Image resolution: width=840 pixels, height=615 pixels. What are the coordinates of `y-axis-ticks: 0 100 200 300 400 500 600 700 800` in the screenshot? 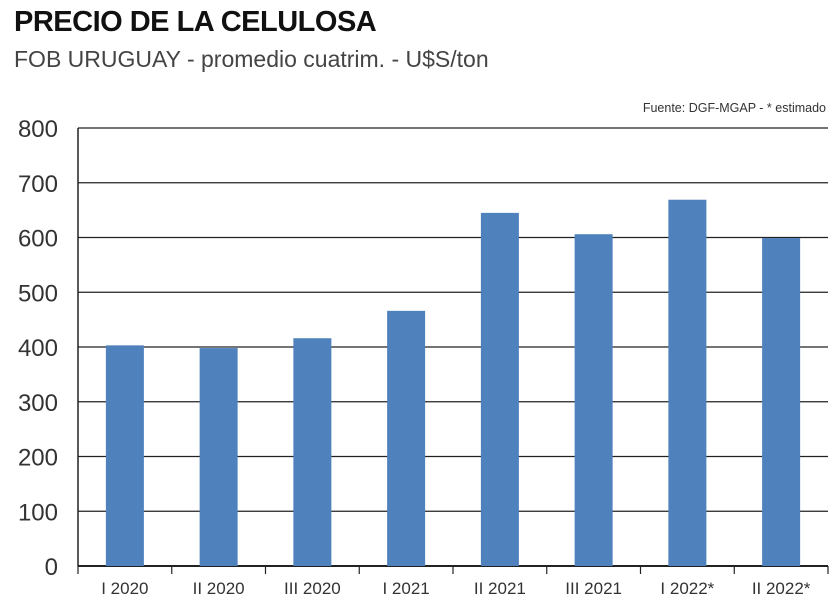 It's located at (38, 348).